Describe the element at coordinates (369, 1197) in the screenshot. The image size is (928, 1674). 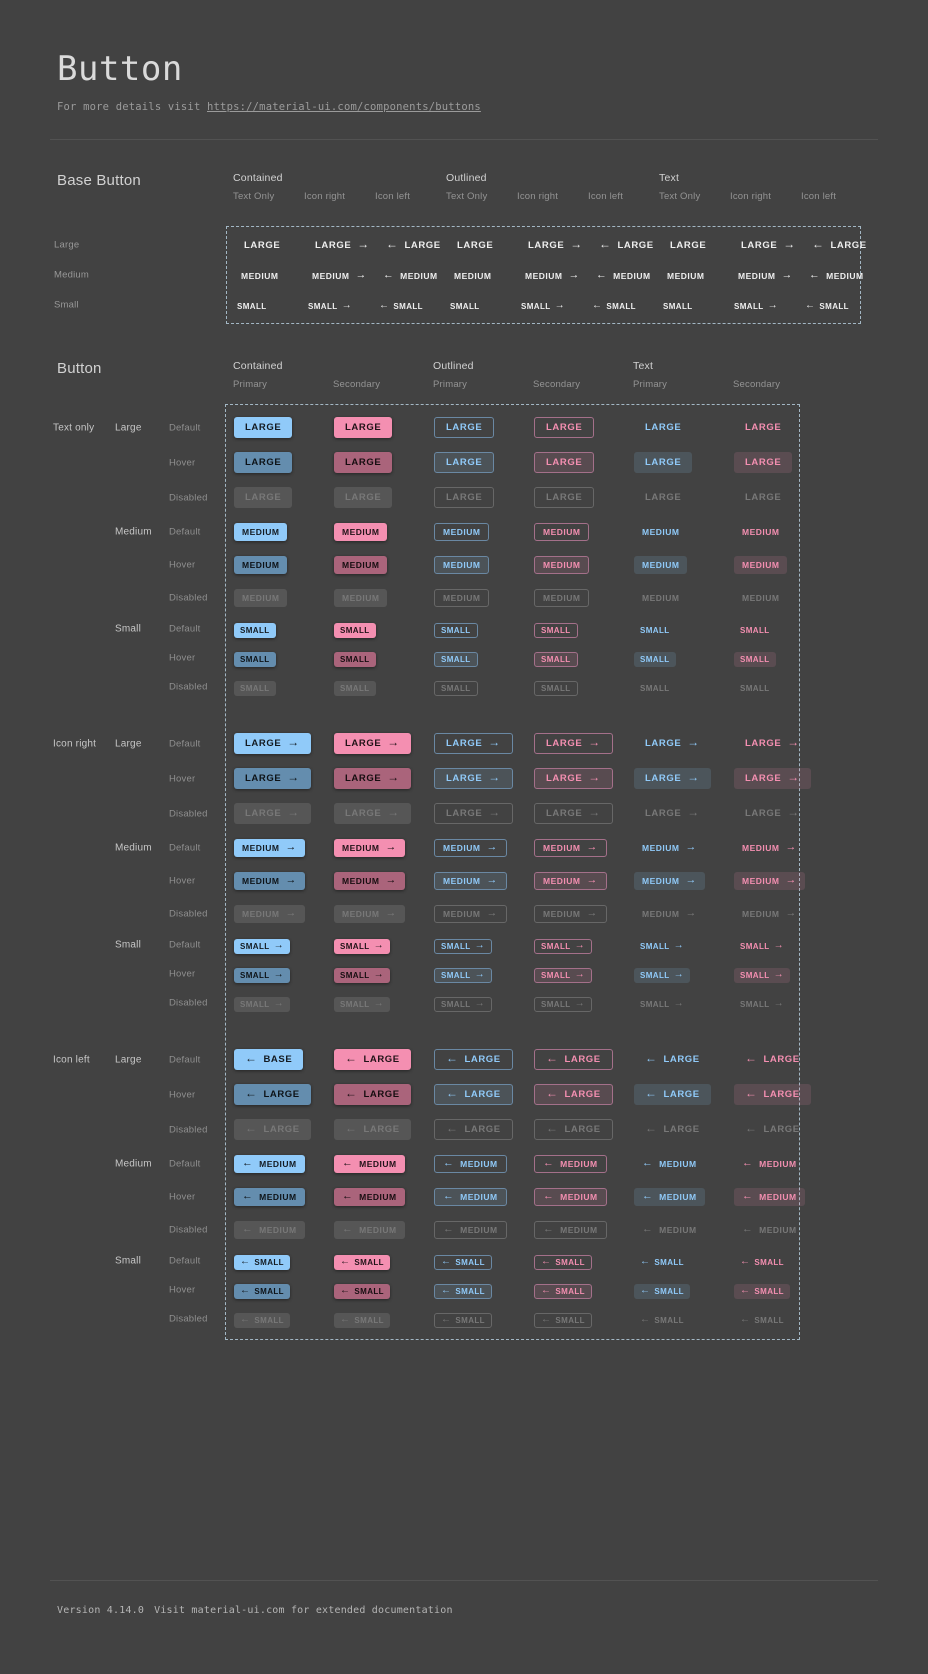
I see `contained-secondary-medium-hover-button: ← MEDIUM` at that location.